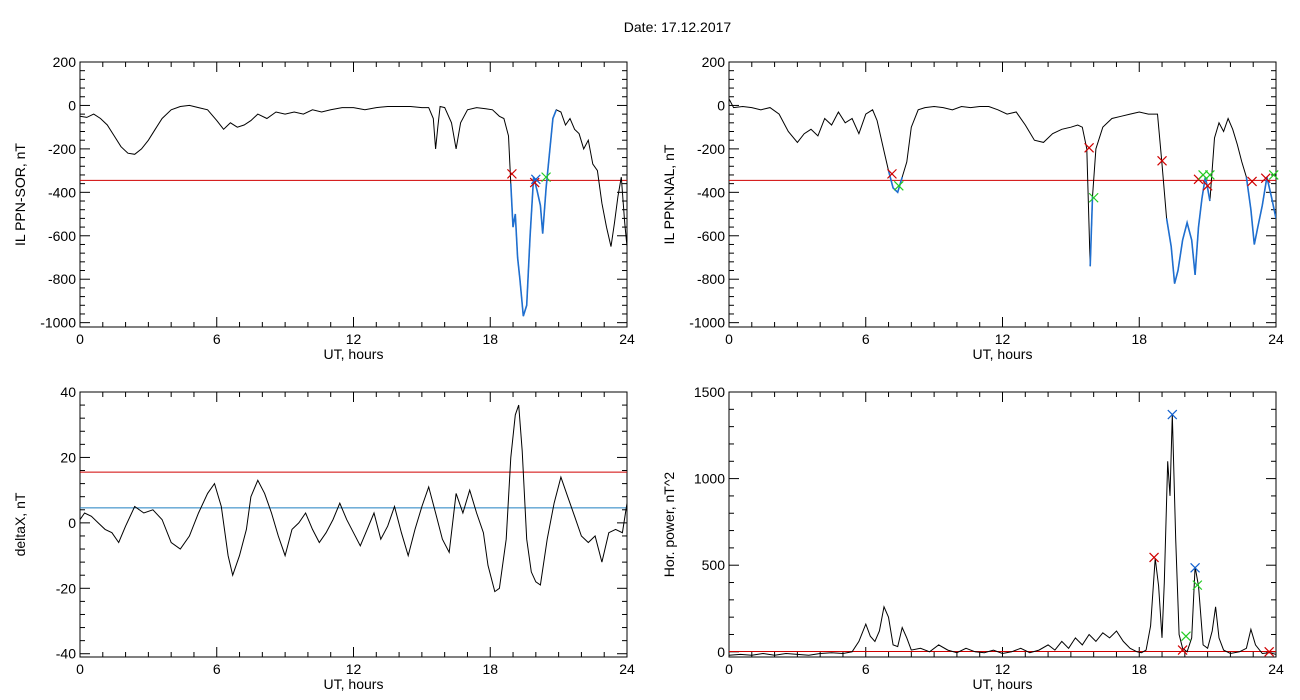  I want to click on y-axis-label: IL PPN-SOR, nT, so click(20, 194).